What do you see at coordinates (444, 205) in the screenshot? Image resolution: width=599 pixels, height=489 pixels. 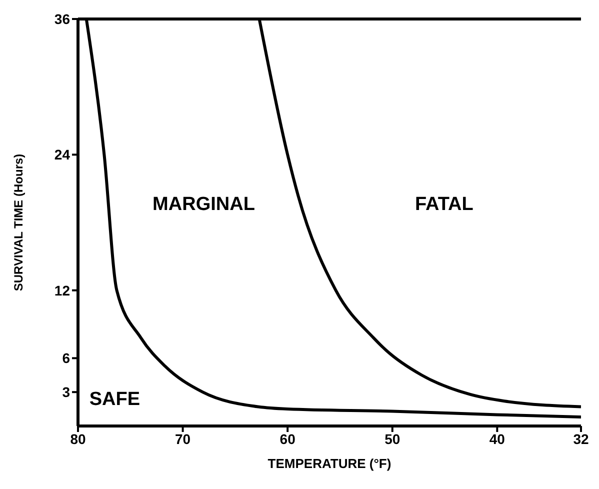 I see `annotation: FATAL` at bounding box center [444, 205].